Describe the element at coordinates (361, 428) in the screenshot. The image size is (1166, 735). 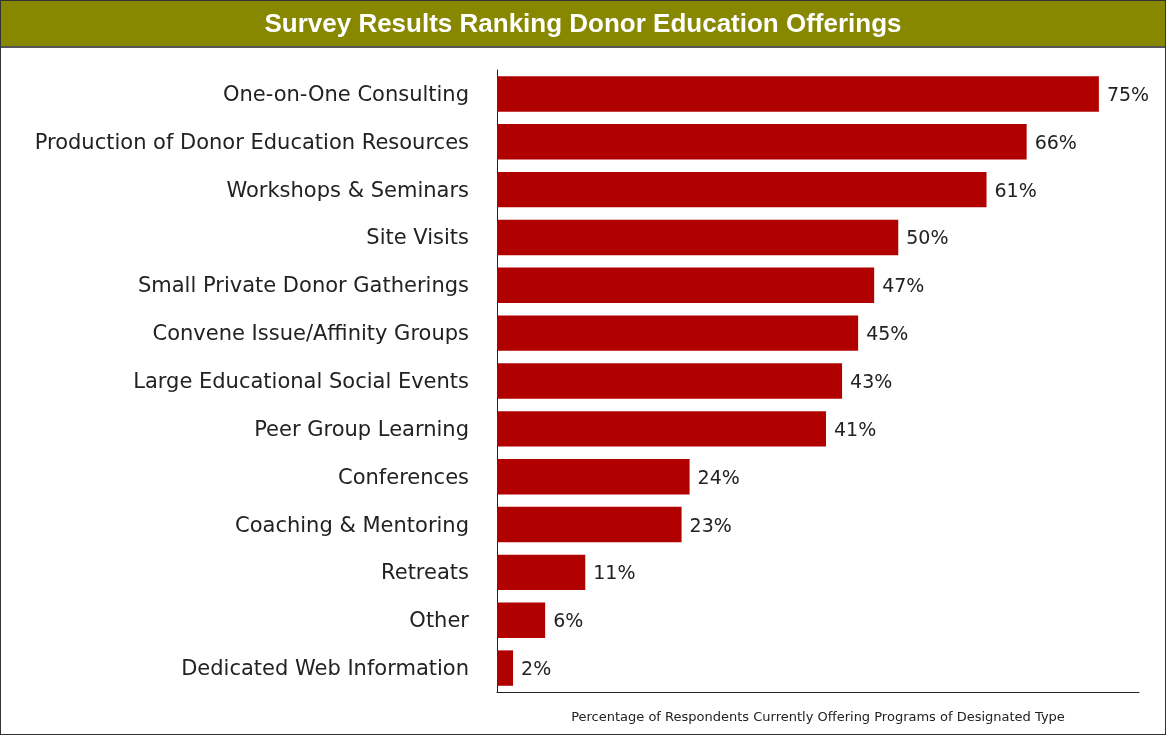
I see `y-tick-label: Peer Group Learning` at that location.